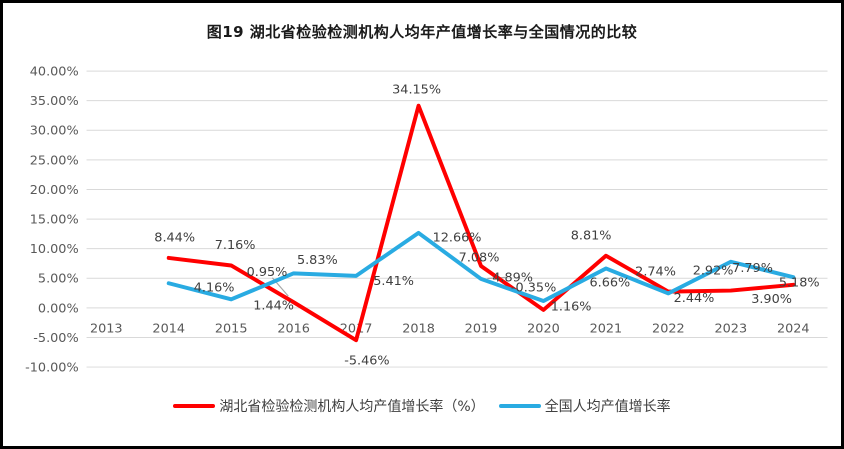 The width and height of the screenshot is (844, 449). I want to click on x-tick-label: 2019, so click(481, 329).